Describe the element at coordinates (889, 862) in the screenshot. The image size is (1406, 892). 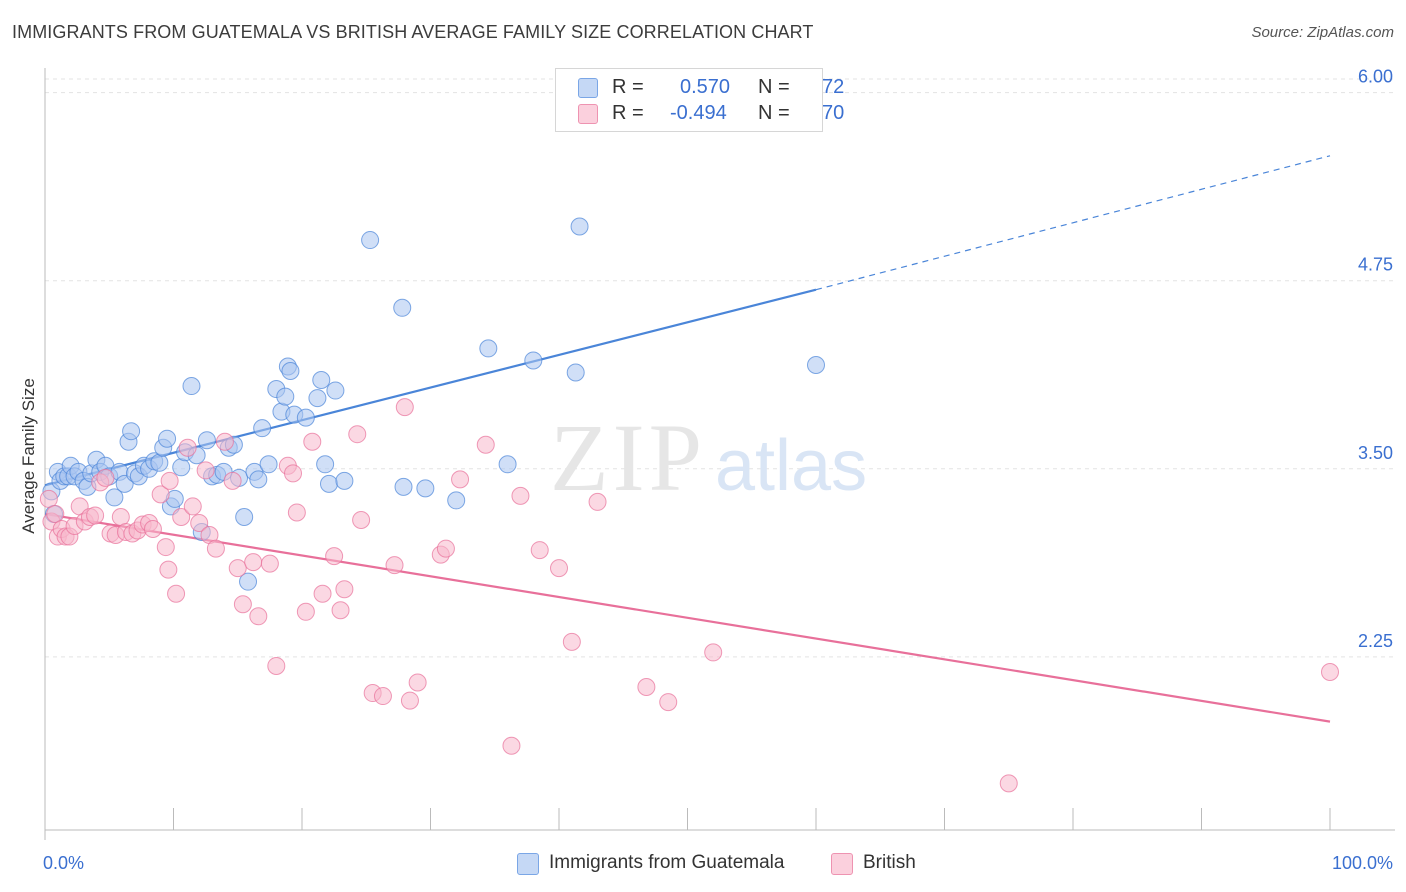
I see `legend-label-british: British` at that location.